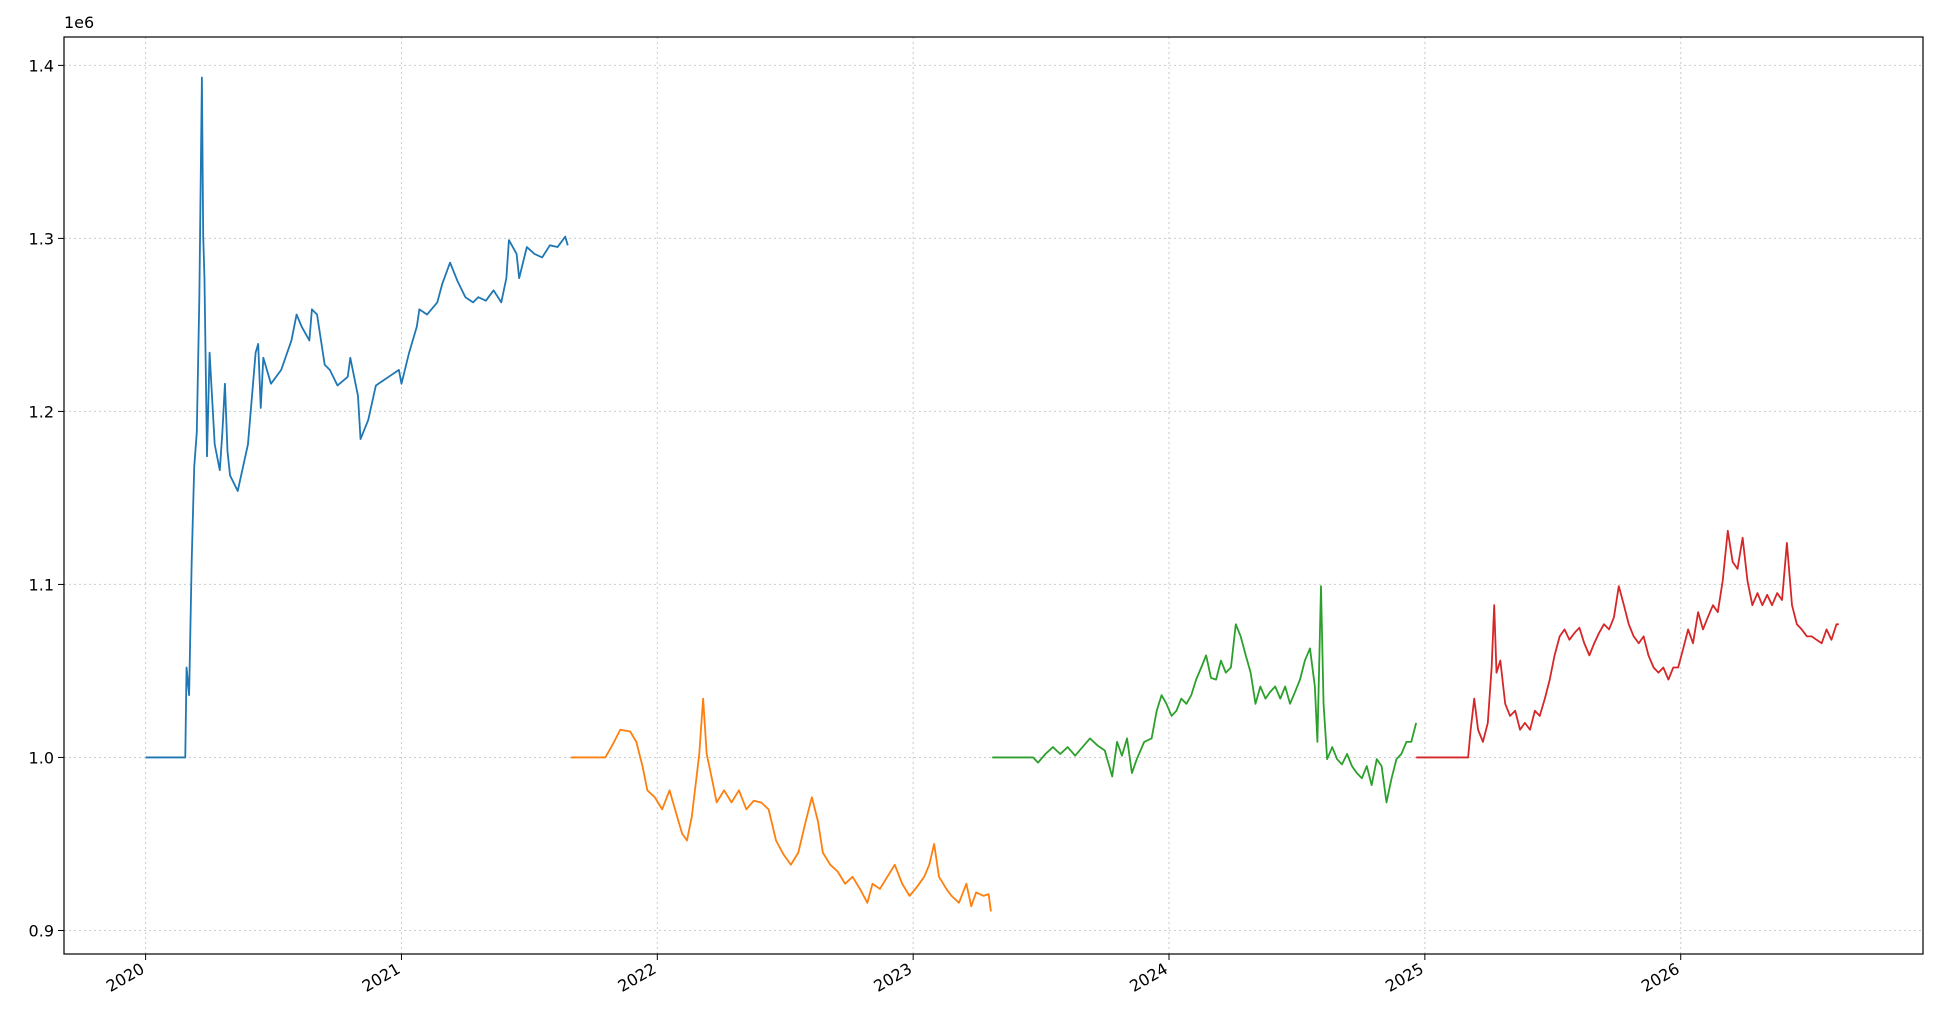 The height and width of the screenshot is (1028, 1937). Describe the element at coordinates (79, 22) in the screenshot. I see `y-offset-text: 1e6` at that location.